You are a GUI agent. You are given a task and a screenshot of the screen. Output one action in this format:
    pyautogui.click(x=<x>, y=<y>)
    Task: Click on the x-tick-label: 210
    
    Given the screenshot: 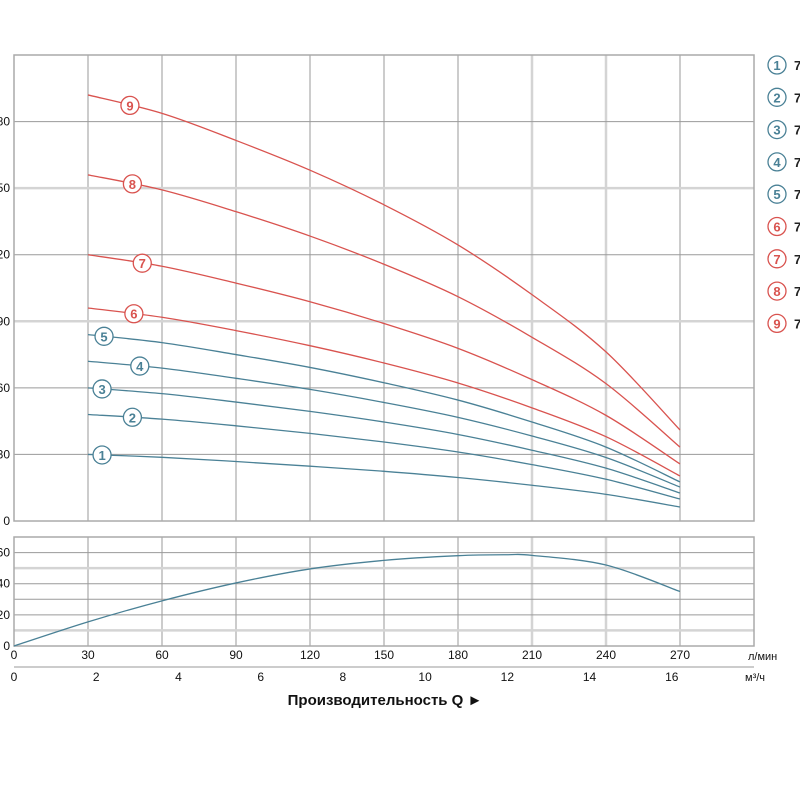 What is the action you would take?
    pyautogui.click(x=532, y=655)
    